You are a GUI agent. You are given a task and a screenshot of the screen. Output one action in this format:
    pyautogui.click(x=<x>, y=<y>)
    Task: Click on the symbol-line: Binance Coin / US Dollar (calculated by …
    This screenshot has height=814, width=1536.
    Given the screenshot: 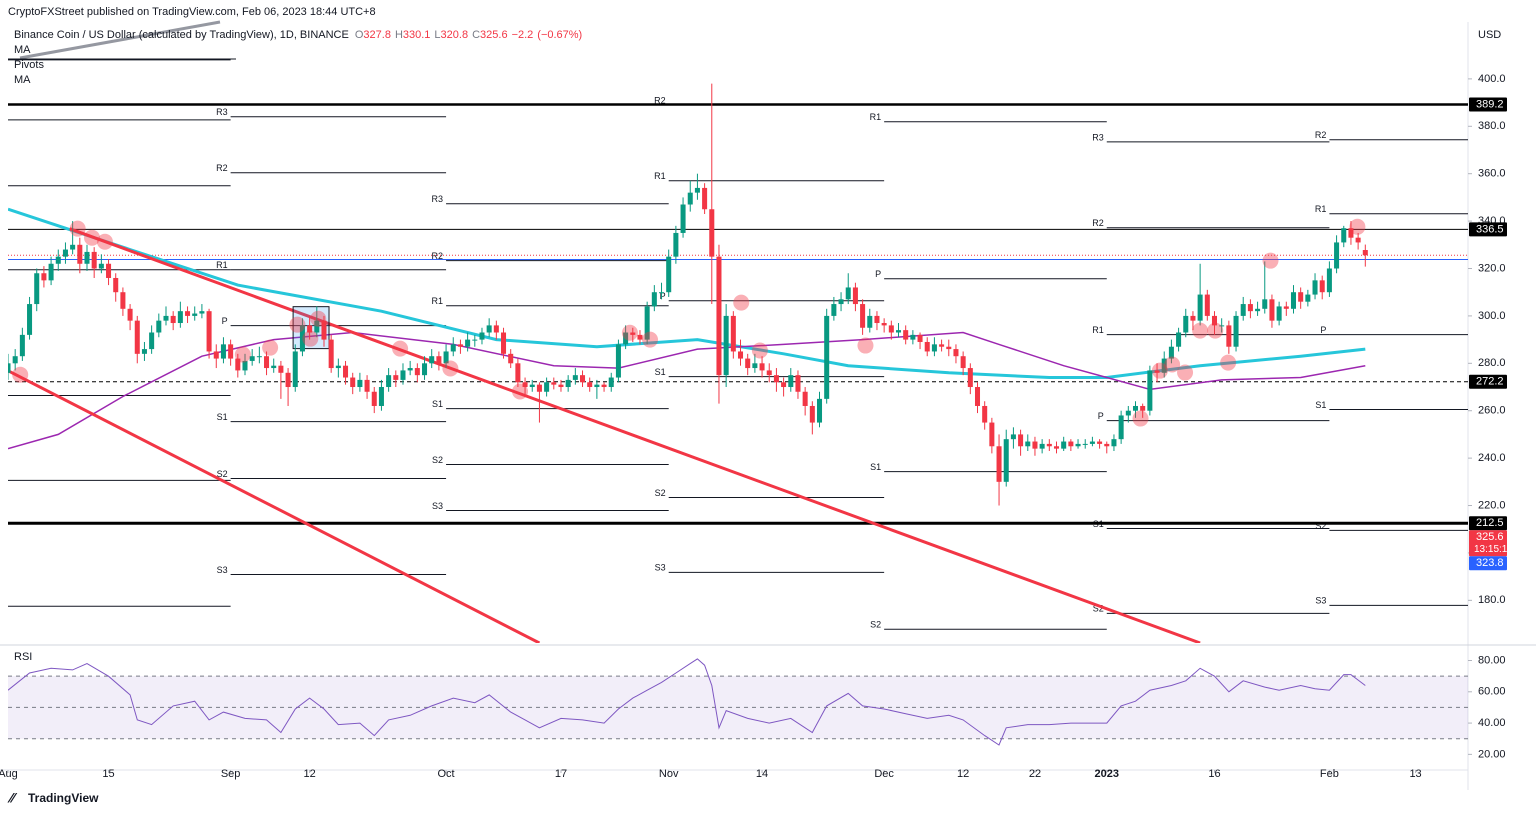 What is the action you would take?
    pyautogui.click(x=298, y=35)
    